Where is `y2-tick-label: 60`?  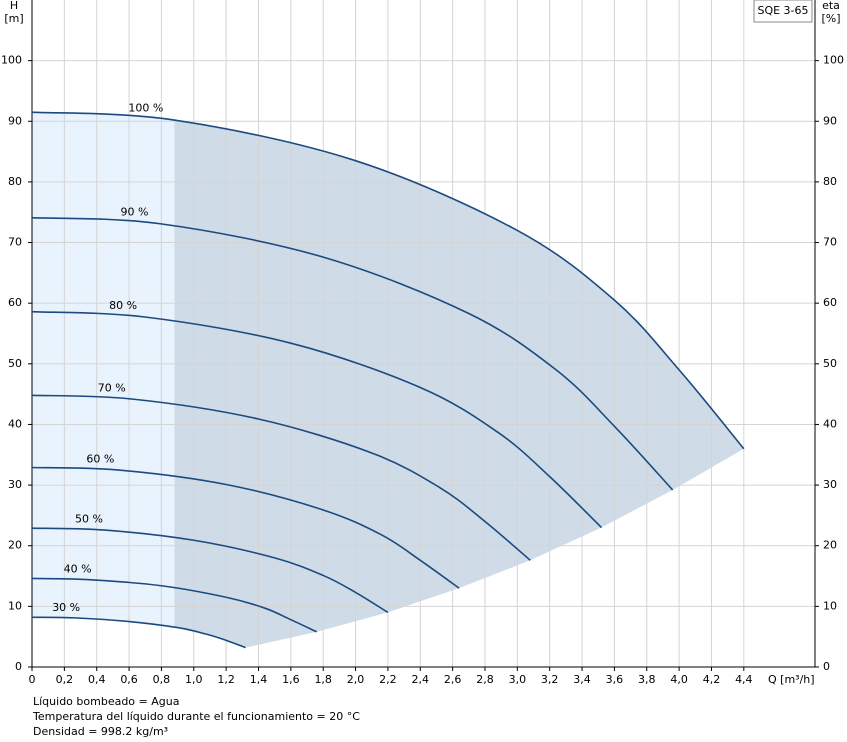
y2-tick-label: 60 is located at coordinates (830, 302).